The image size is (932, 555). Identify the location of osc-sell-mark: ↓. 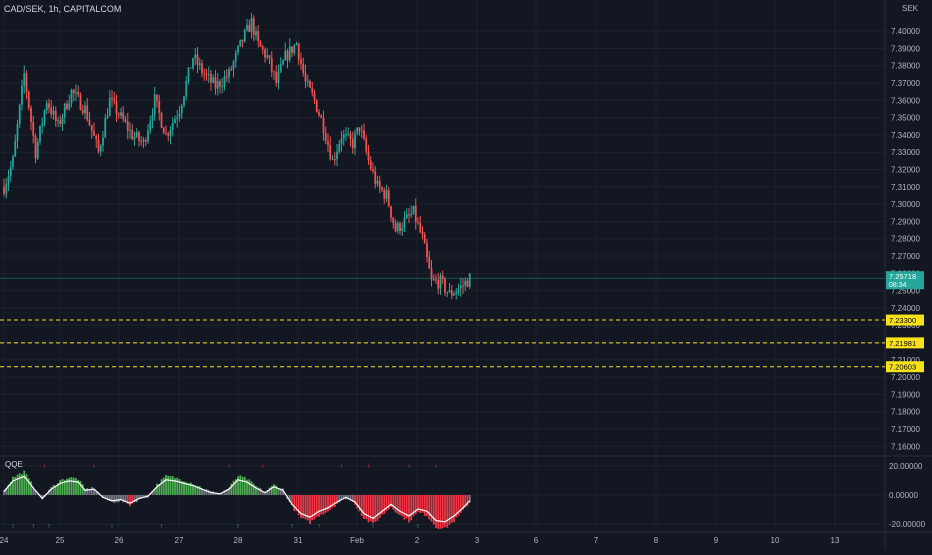
(436, 465).